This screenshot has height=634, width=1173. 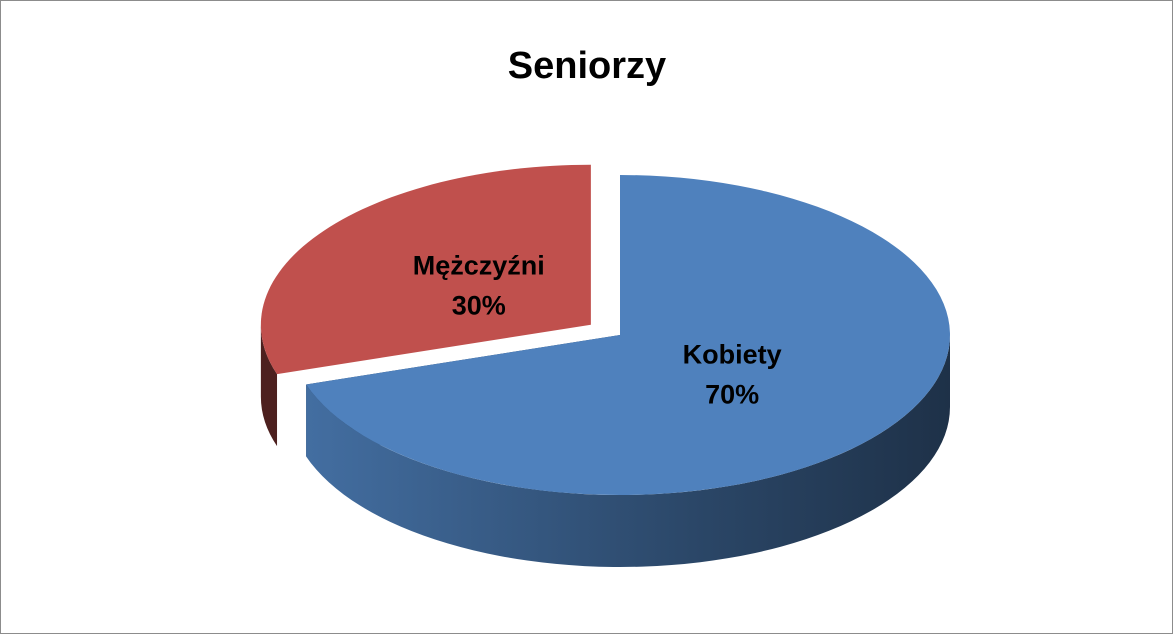 What do you see at coordinates (732, 395) in the screenshot?
I see `slice-value-label: 70%` at bounding box center [732, 395].